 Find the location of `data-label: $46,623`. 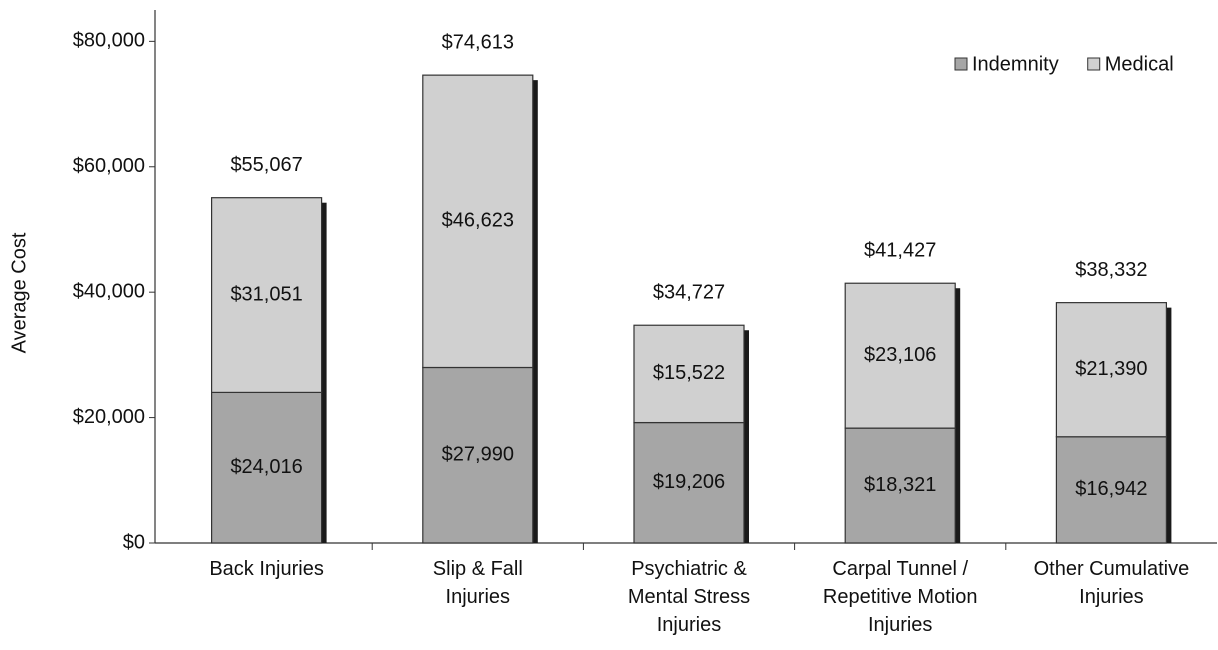

data-label: $46,623 is located at coordinates (478, 221).